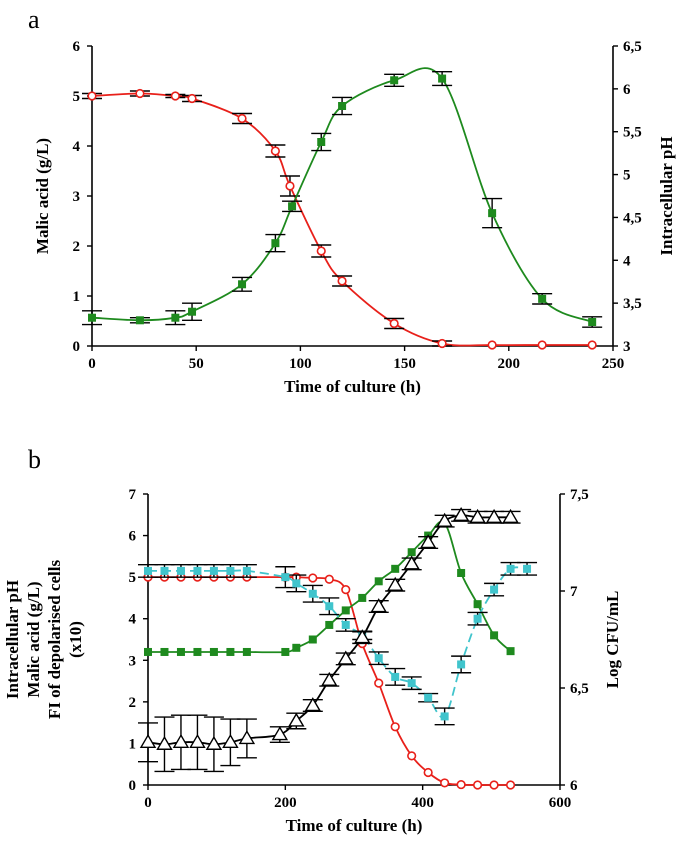 The width and height of the screenshot is (684, 850). What do you see at coordinates (560, 803) in the screenshot?
I see `x-tick-label: 600` at bounding box center [560, 803].